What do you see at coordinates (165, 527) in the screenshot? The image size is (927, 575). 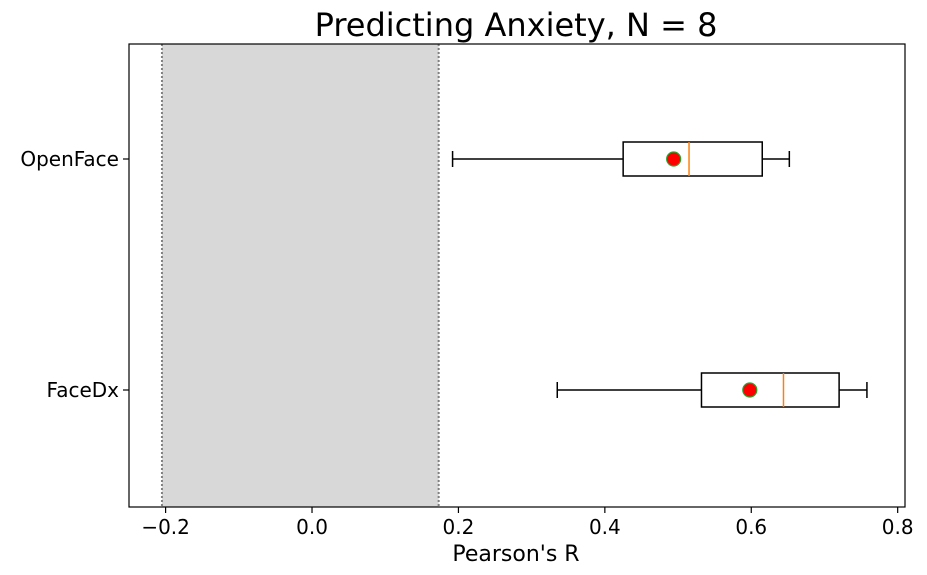 I see `x-tick-label: −0.2` at bounding box center [165, 527].